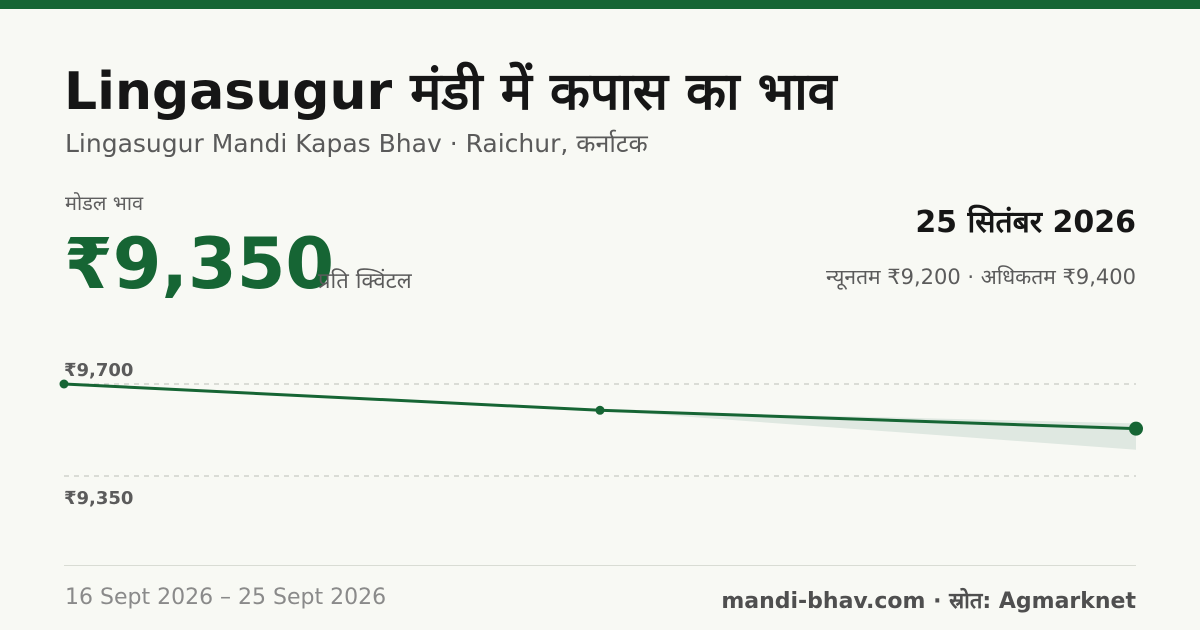  I want to click on price-unit: प्रति क्विंटल, so click(365, 281).